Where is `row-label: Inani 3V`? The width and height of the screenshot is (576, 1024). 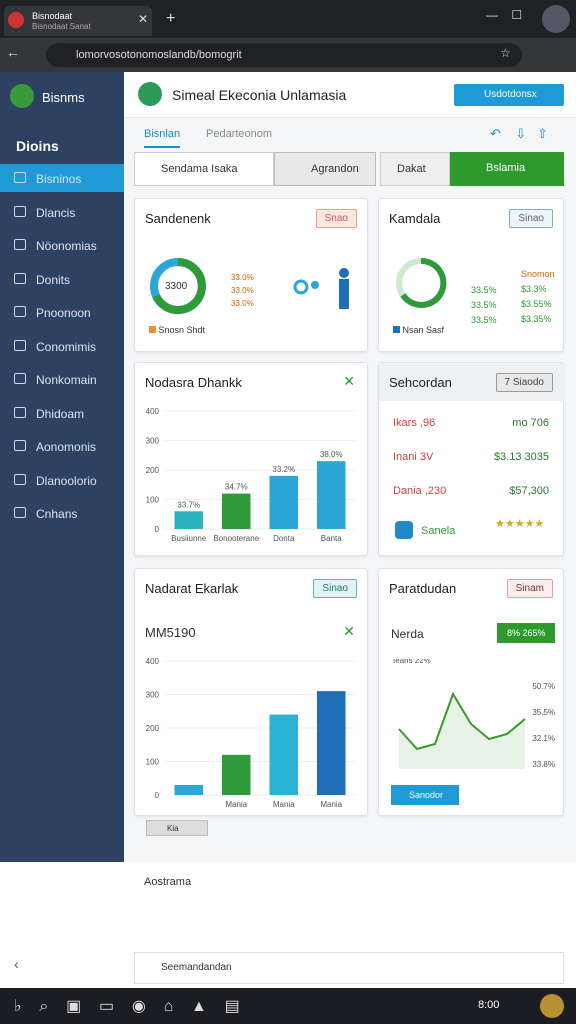 row-label: Inani 3V is located at coordinates (413, 457).